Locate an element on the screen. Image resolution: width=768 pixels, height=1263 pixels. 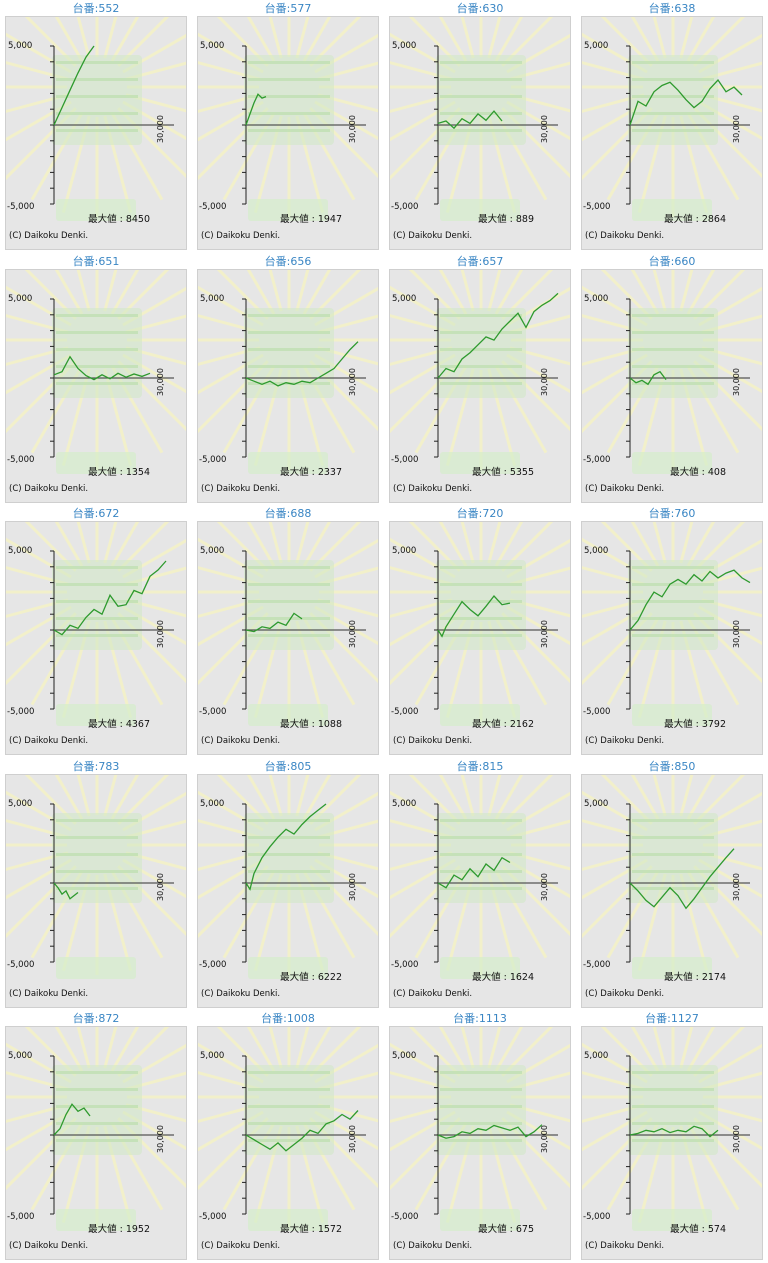
chart-title: 台番:656 is located at coordinates (288, 261).